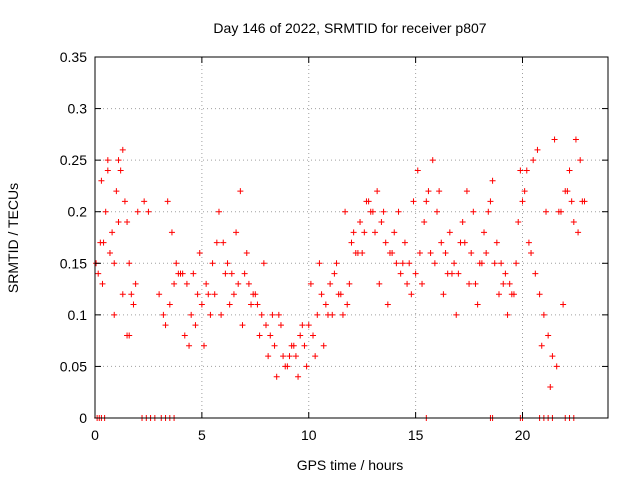 This screenshot has width=640, height=480. What do you see at coordinates (83, 418) in the screenshot?
I see `y-tick-label: 0` at bounding box center [83, 418].